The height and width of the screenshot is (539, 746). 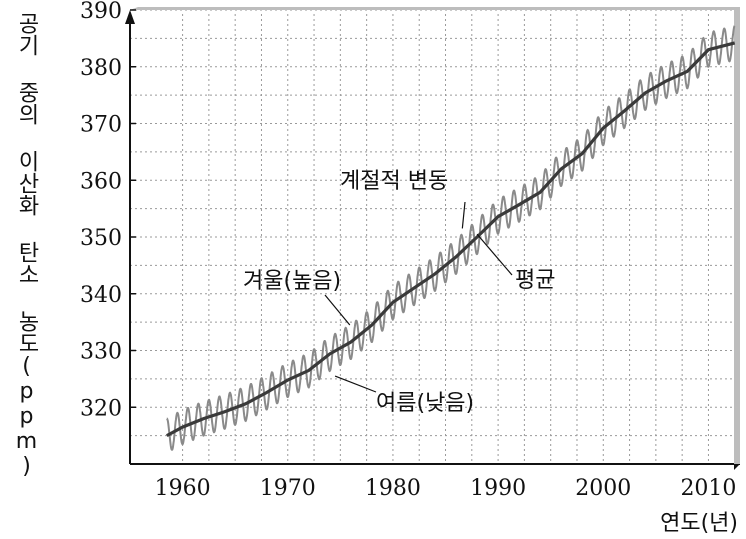 I want to click on annotation-seasonal: 계절적 변동, so click(x=394, y=181).